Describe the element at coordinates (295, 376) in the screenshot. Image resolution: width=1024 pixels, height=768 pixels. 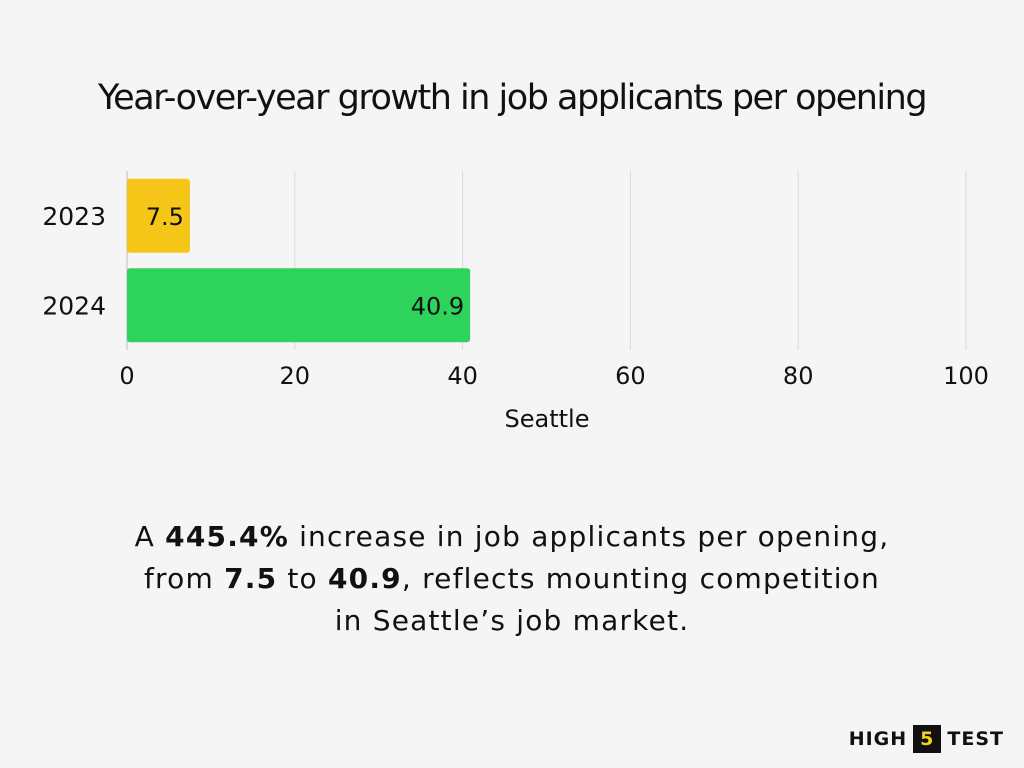
I see `x-tick-label: 20` at that location.